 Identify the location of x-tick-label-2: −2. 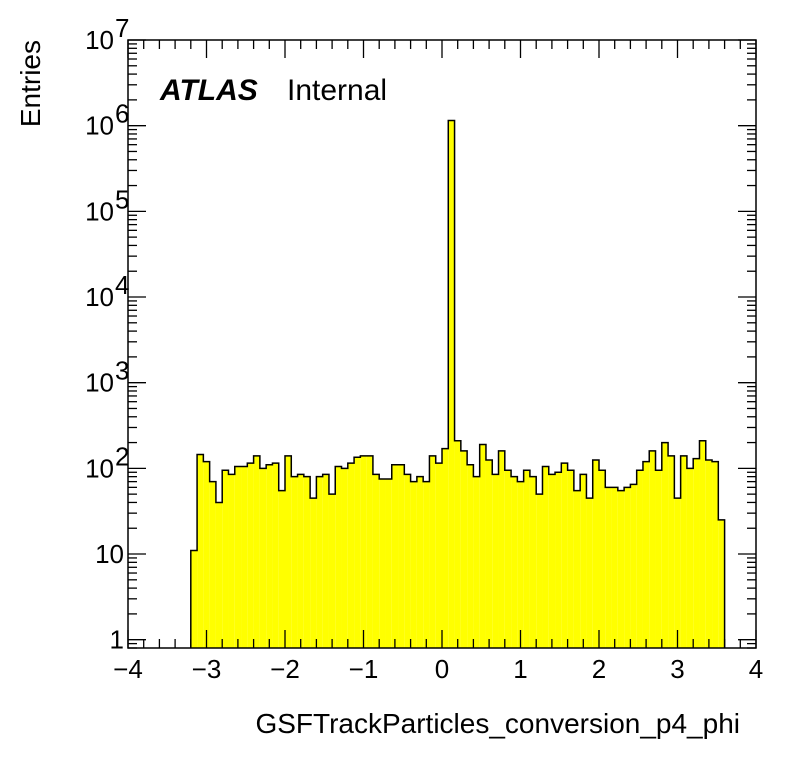
(285, 669).